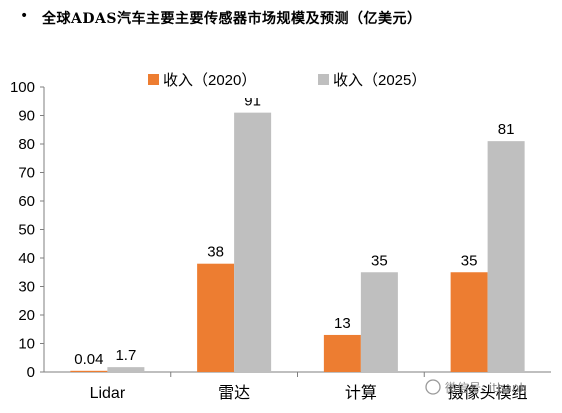 The height and width of the screenshot is (413, 562). I want to click on data-label-0-0: 0.04, so click(88, 359).